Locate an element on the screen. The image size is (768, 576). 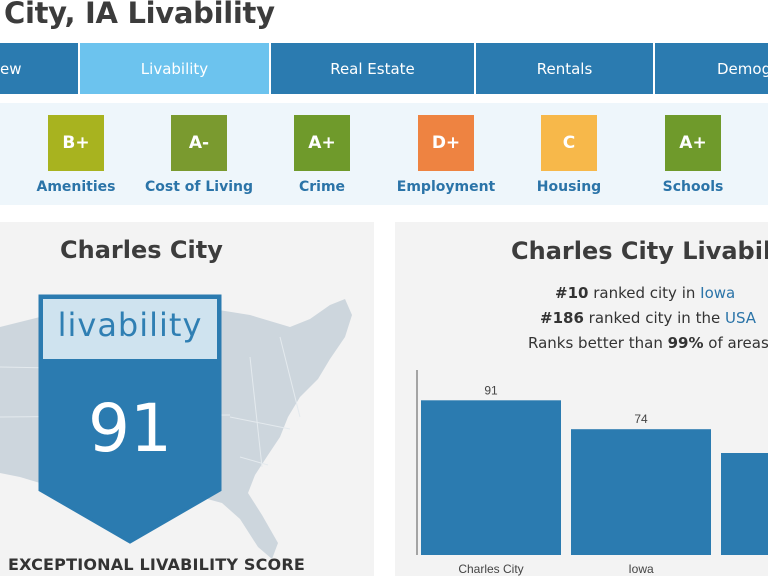
grade-label: Crime is located at coordinates (322, 187).